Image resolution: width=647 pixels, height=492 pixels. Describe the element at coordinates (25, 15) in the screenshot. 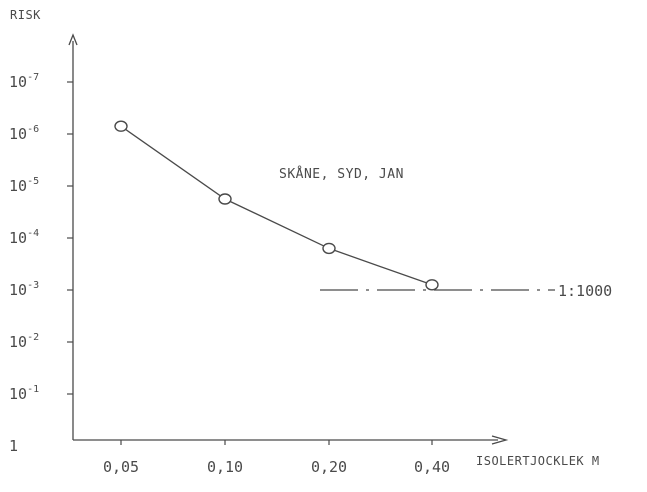

I see `y-axis-label: RISK` at that location.